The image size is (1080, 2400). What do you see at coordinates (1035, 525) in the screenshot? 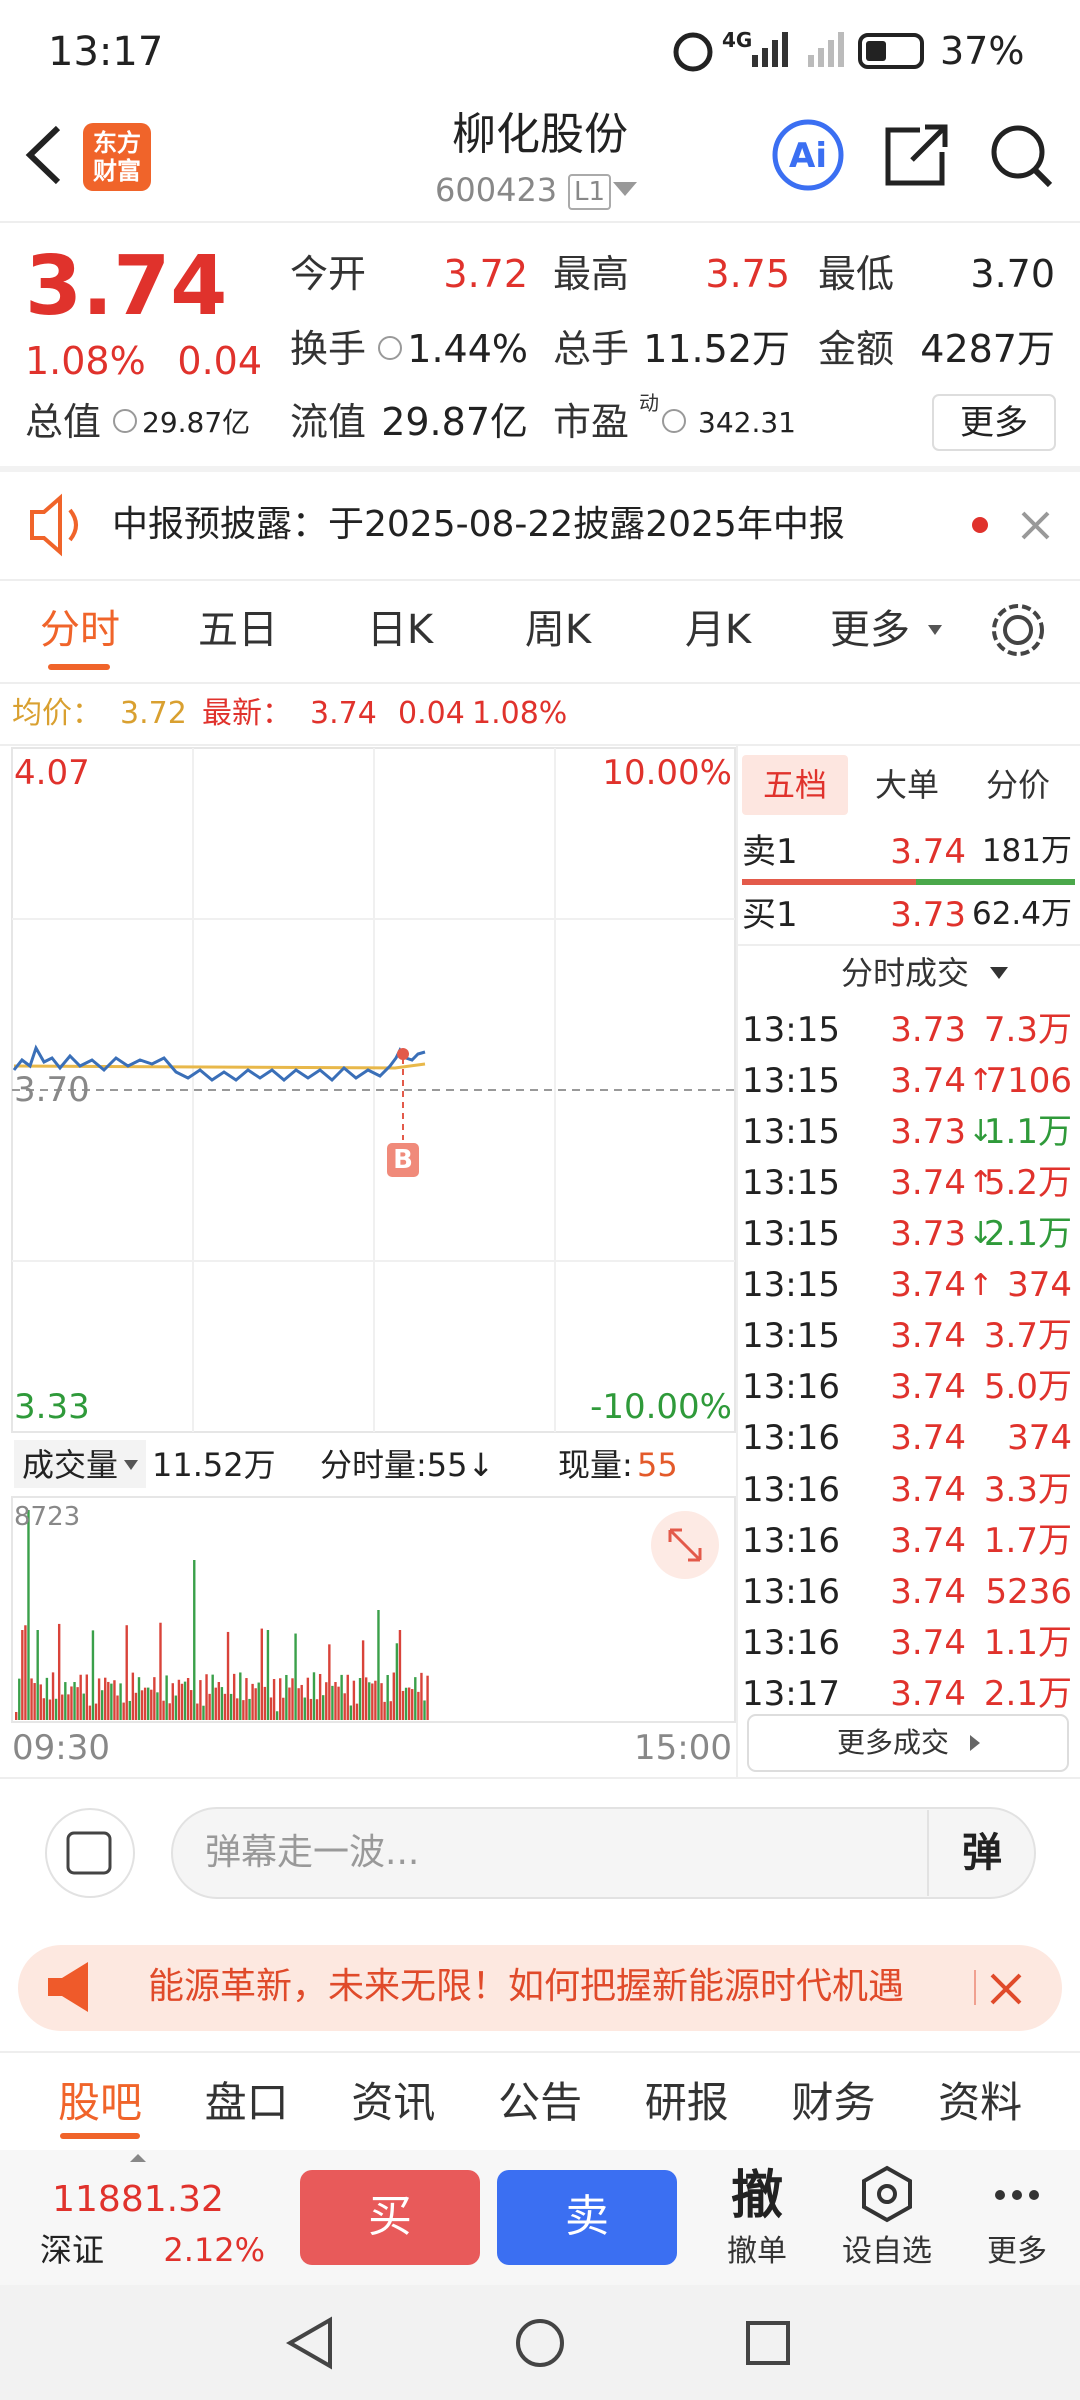
I see `close-notice` at bounding box center [1035, 525].